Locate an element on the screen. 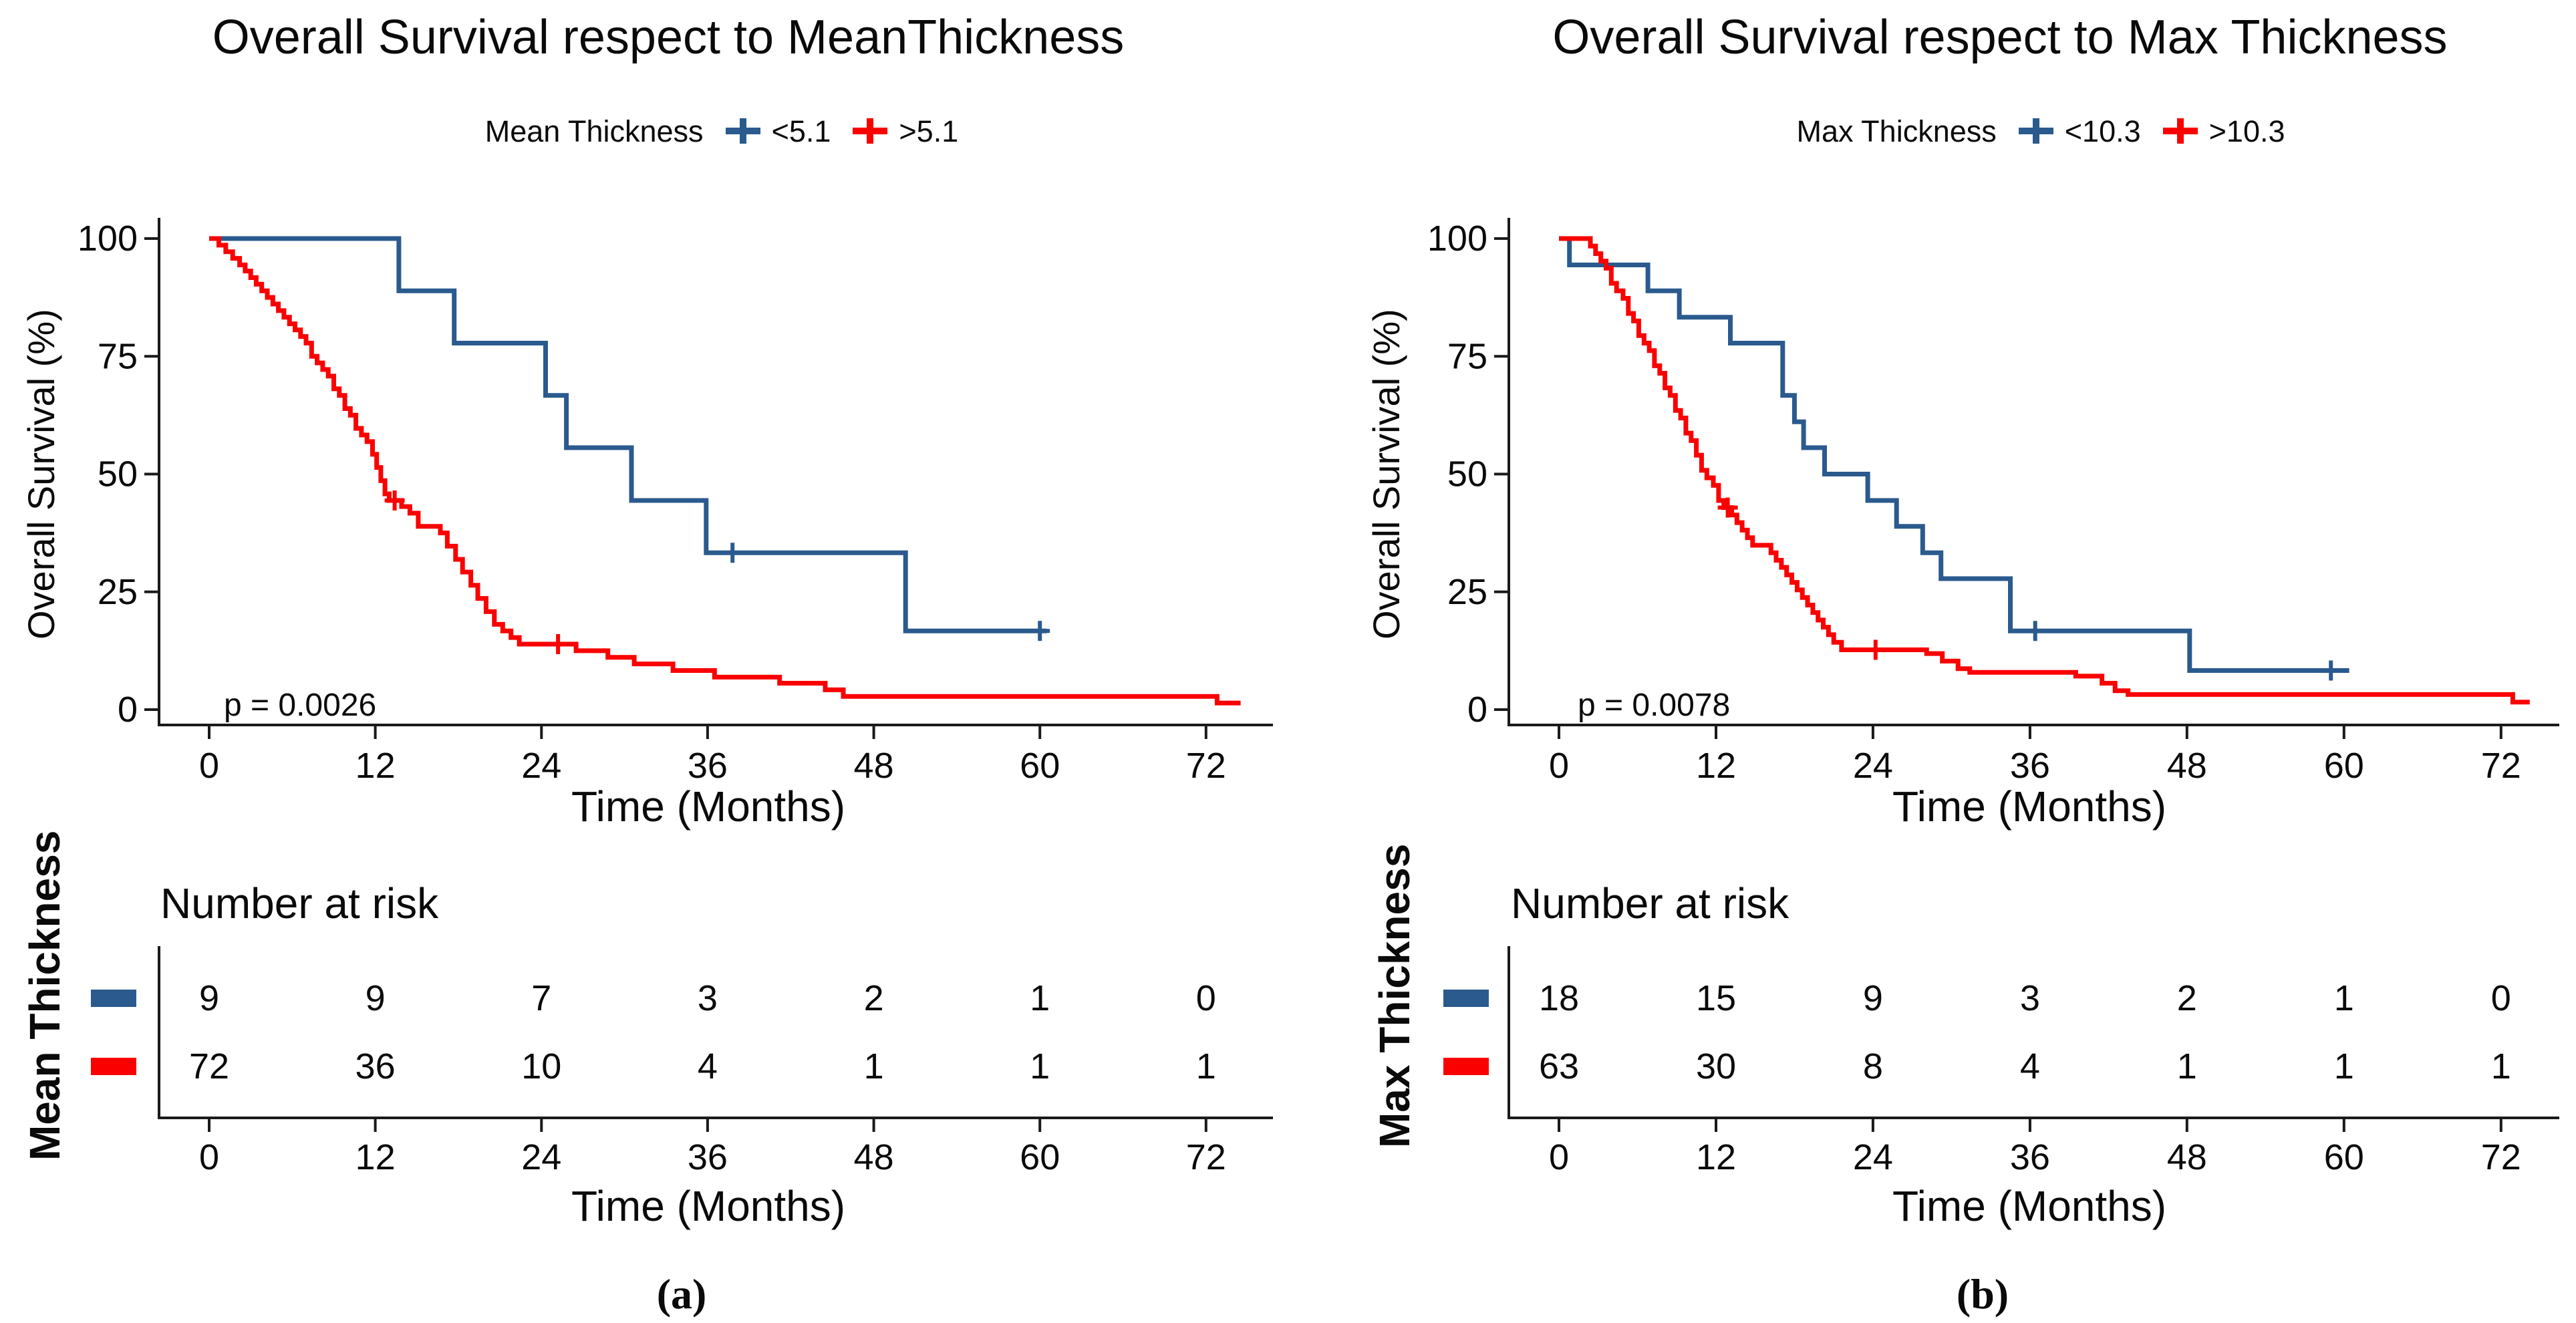 This screenshot has height=1323, width=2576. legend-label: Max Thickness is located at coordinates (1896, 131).